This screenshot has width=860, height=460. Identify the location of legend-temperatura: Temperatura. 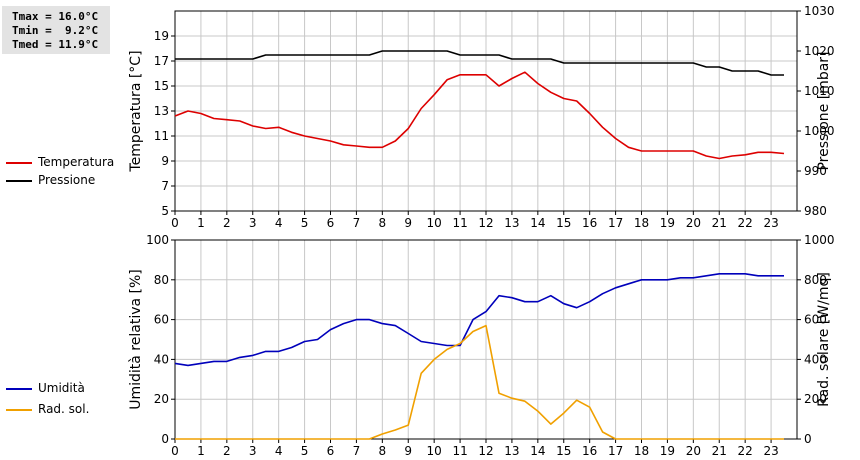
(60, 162).